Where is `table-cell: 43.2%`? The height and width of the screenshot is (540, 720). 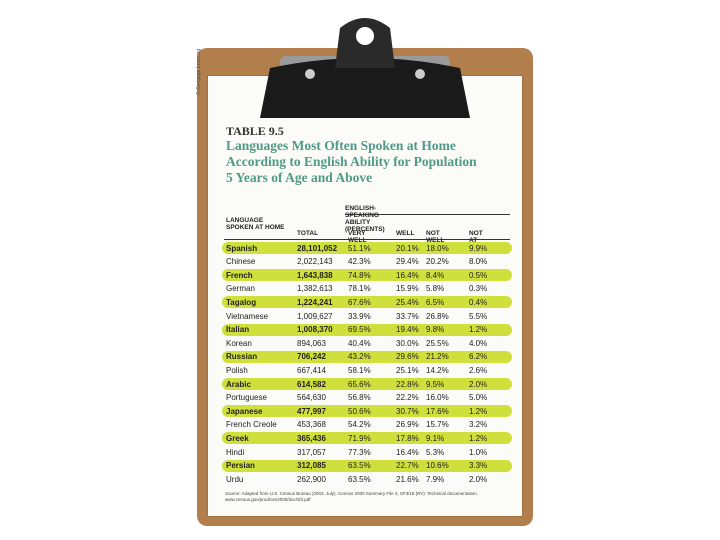 table-cell: 43.2% is located at coordinates (359, 357).